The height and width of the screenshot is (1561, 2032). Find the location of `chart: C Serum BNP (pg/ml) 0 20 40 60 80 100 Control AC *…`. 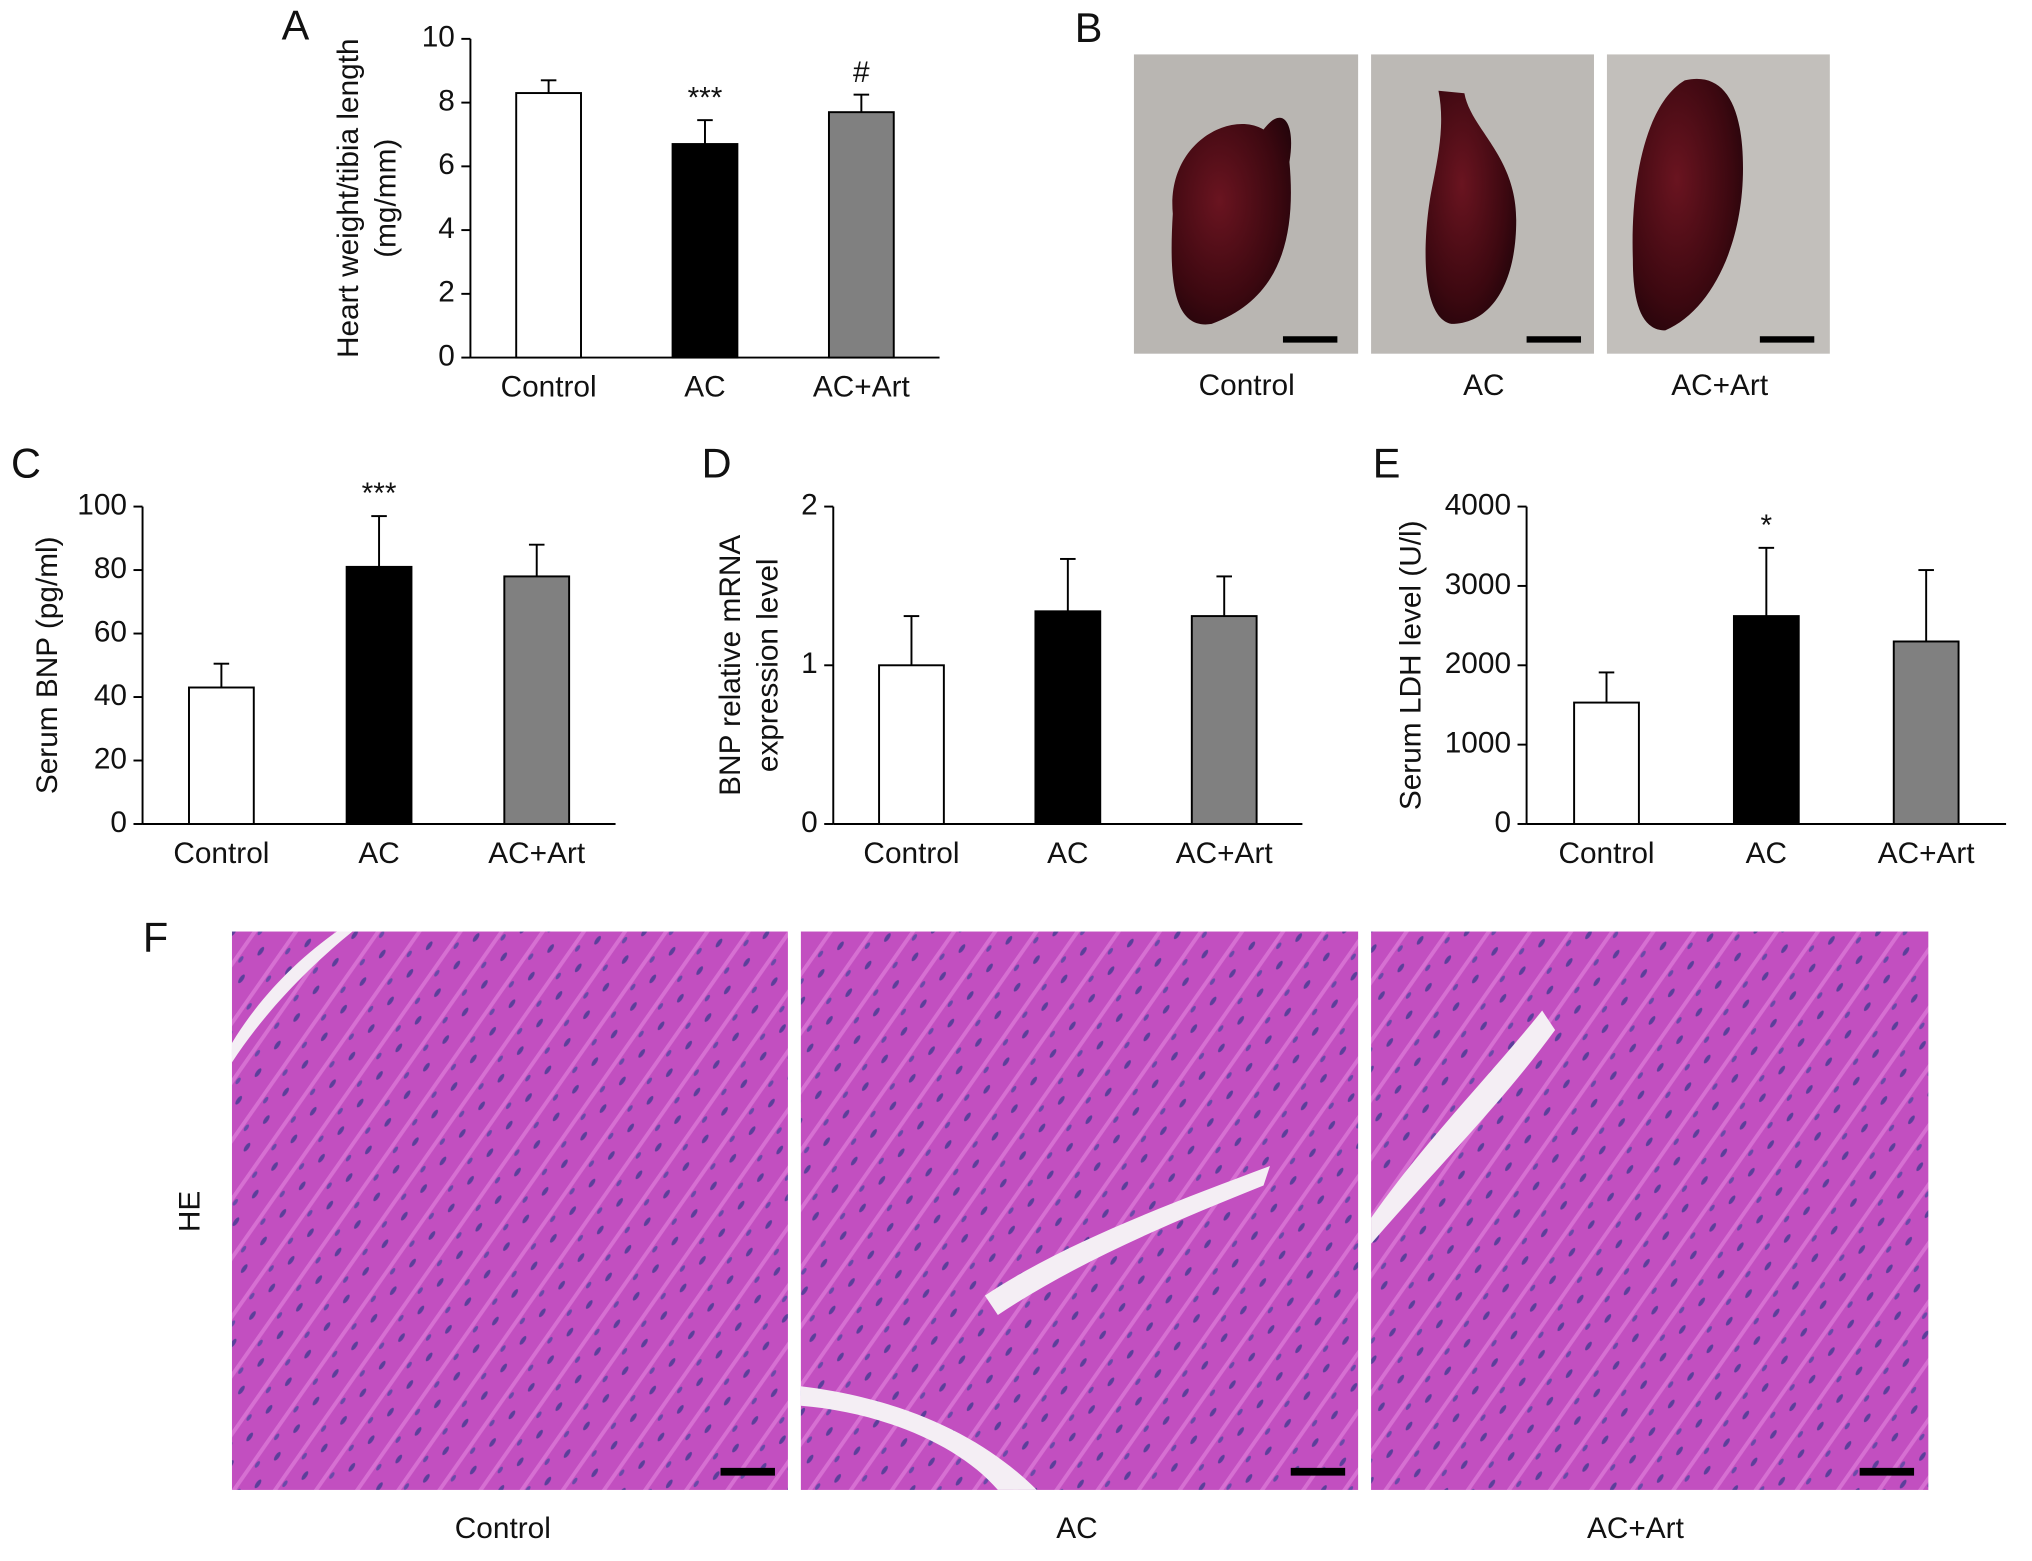

chart: C Serum BNP (pg/ml) 0 20 40 60 80 100 Control AC *… is located at coordinates (313, 654).